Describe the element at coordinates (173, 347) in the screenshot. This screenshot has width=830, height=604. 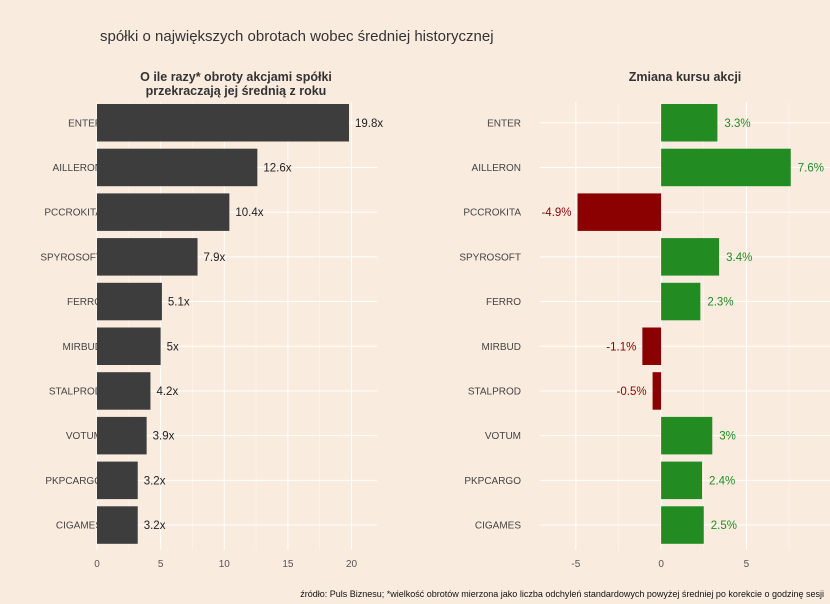
I see `data-label: 5x` at that location.